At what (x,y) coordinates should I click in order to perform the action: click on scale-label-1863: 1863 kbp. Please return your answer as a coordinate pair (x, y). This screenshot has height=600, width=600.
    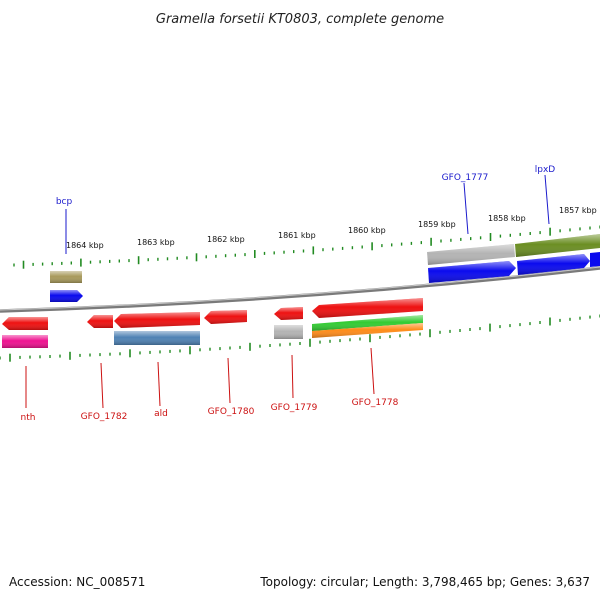
    Looking at the image, I should click on (156, 242).